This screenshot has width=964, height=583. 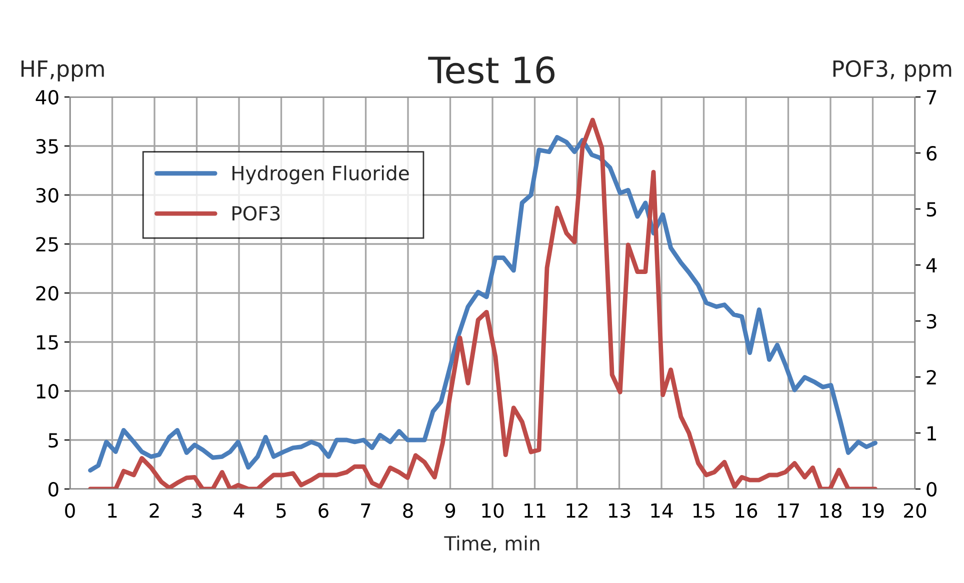 I want to click on x-axis-title: Time, min, so click(x=492, y=544).